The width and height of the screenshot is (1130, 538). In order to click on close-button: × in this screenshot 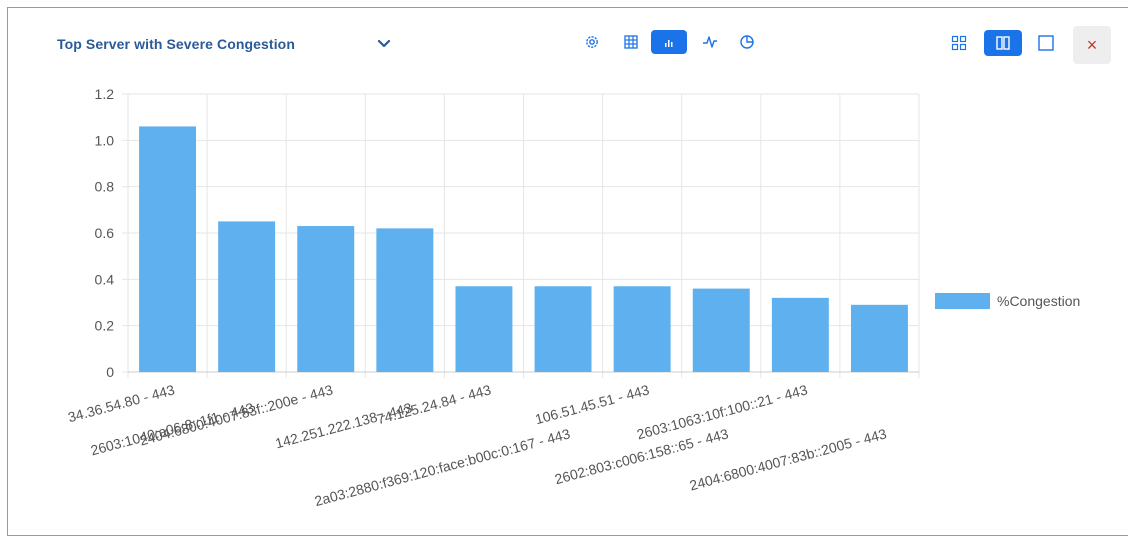, I will do `click(1092, 45)`.